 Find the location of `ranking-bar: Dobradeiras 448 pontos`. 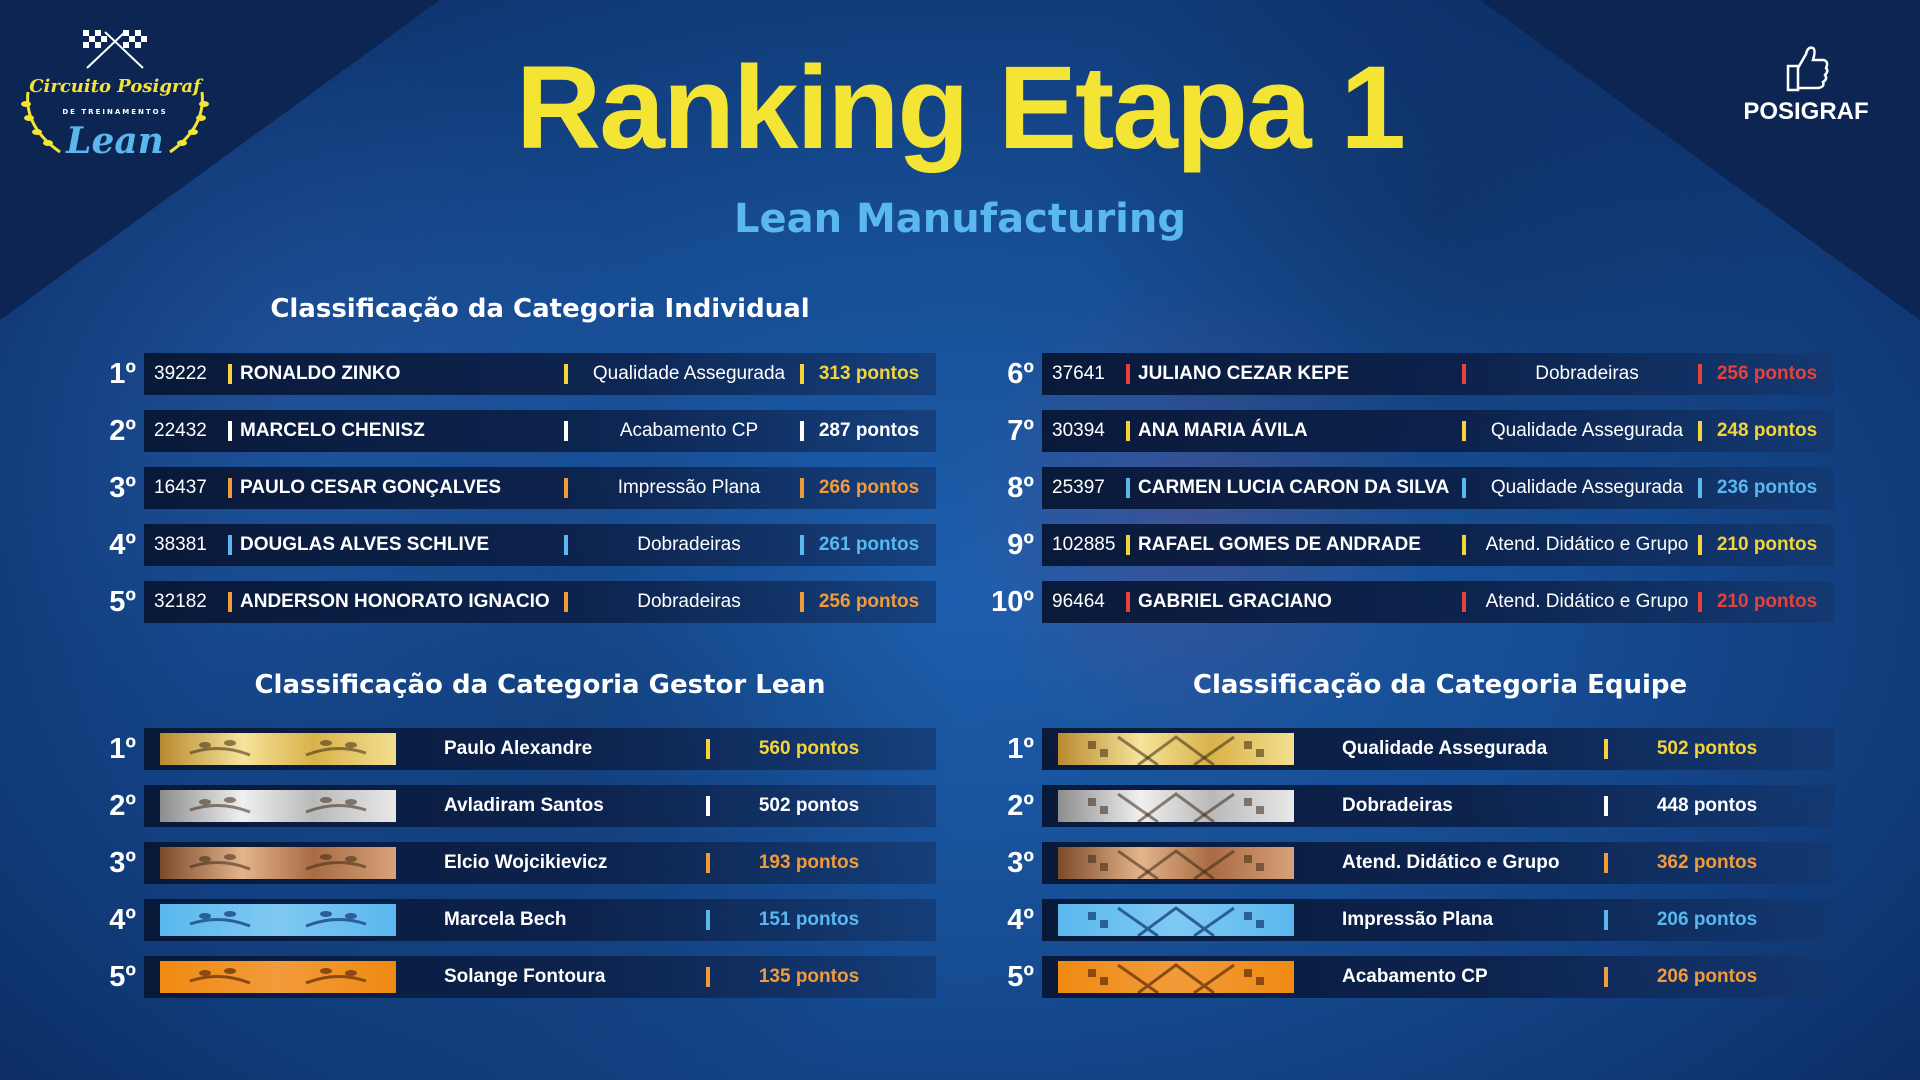

ranking-bar: Dobradeiras 448 pontos is located at coordinates (1438, 806).